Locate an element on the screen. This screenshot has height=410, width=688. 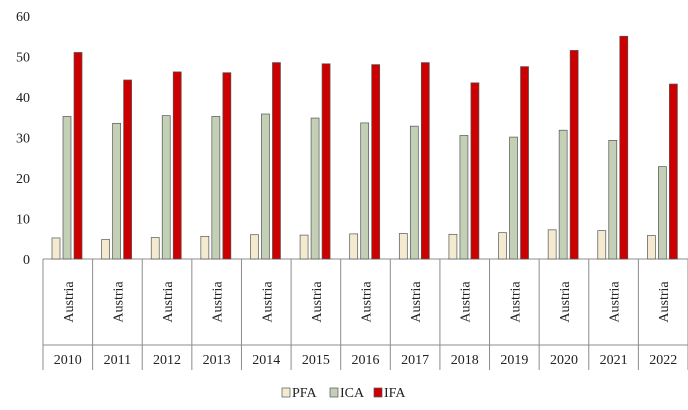
bar-pfa-2014 is located at coordinates (254, 247).